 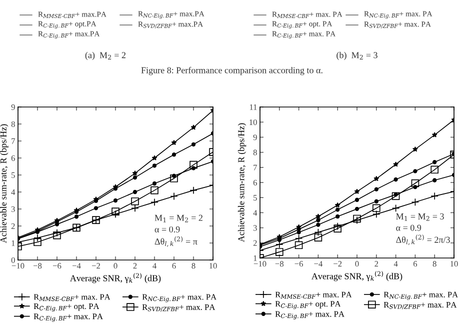 What do you see at coordinates (357, 56) in the screenshot?
I see `text: (b) M$_{2}$ = 3` at bounding box center [357, 56].